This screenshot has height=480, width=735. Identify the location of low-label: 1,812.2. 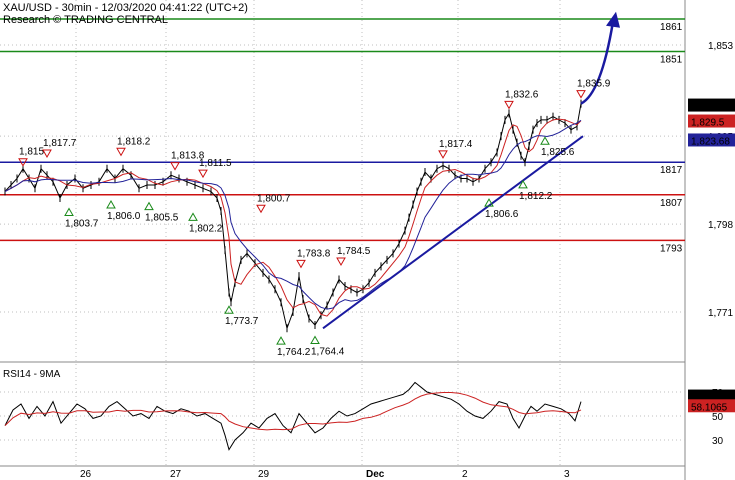
(536, 196).